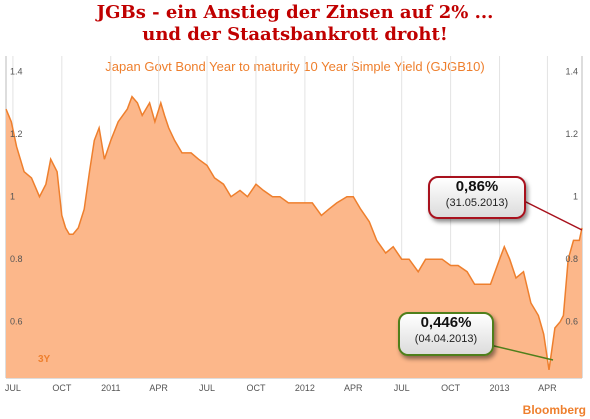 Image resolution: width=590 pixels, height=419 pixels. Describe the element at coordinates (477, 186) in the screenshot. I see `high-yield-value: 0,86%` at that location.